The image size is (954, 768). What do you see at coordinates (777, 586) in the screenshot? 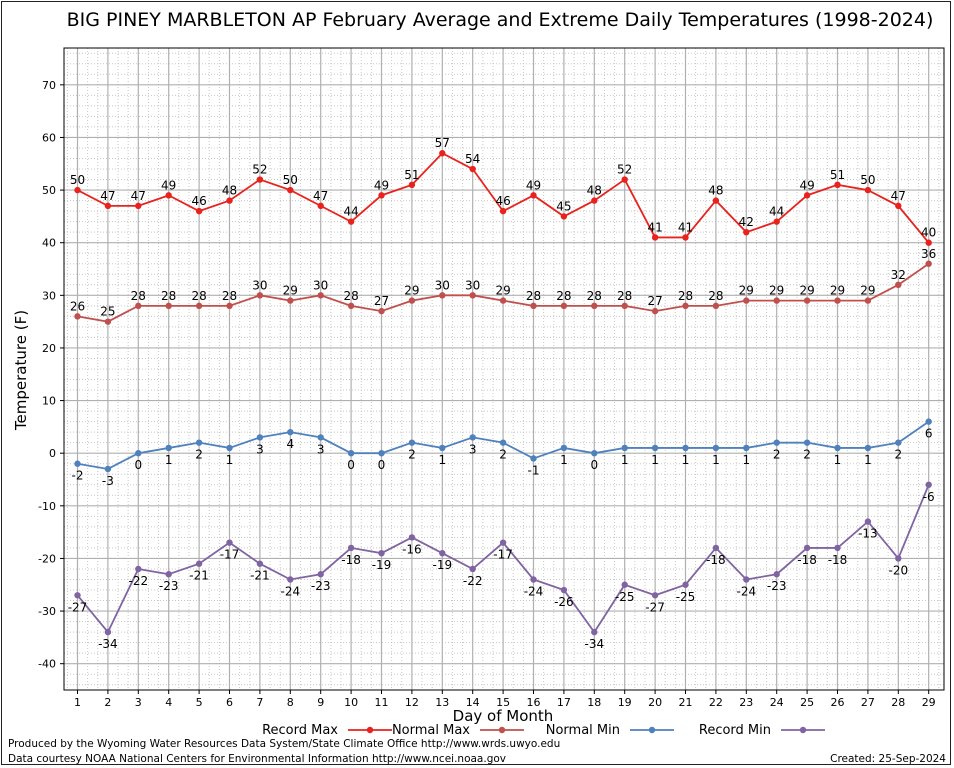
I see `data-label: -23` at bounding box center [777, 586].